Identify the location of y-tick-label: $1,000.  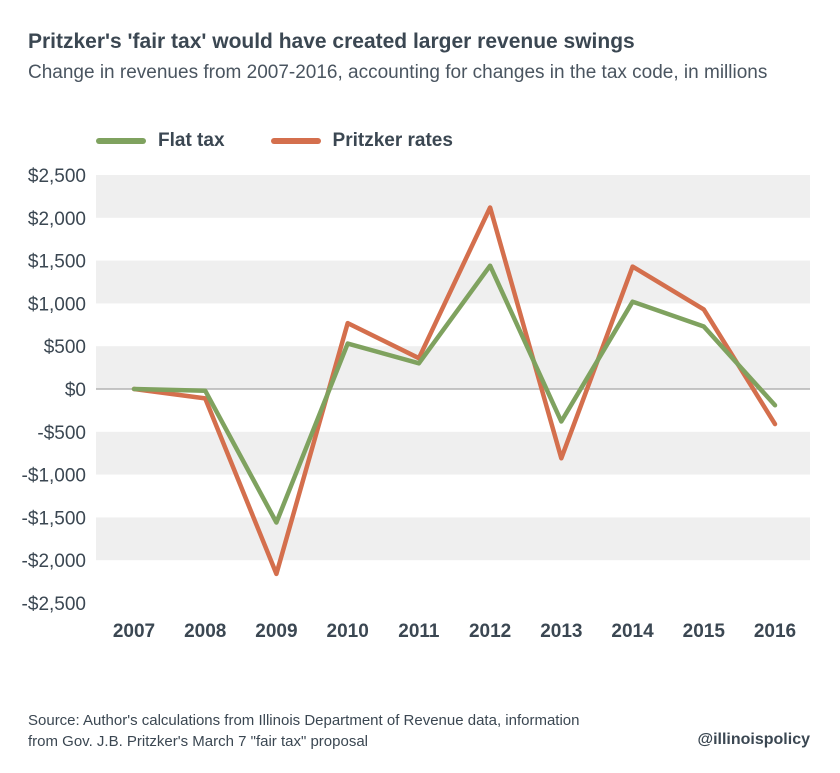
(57, 304).